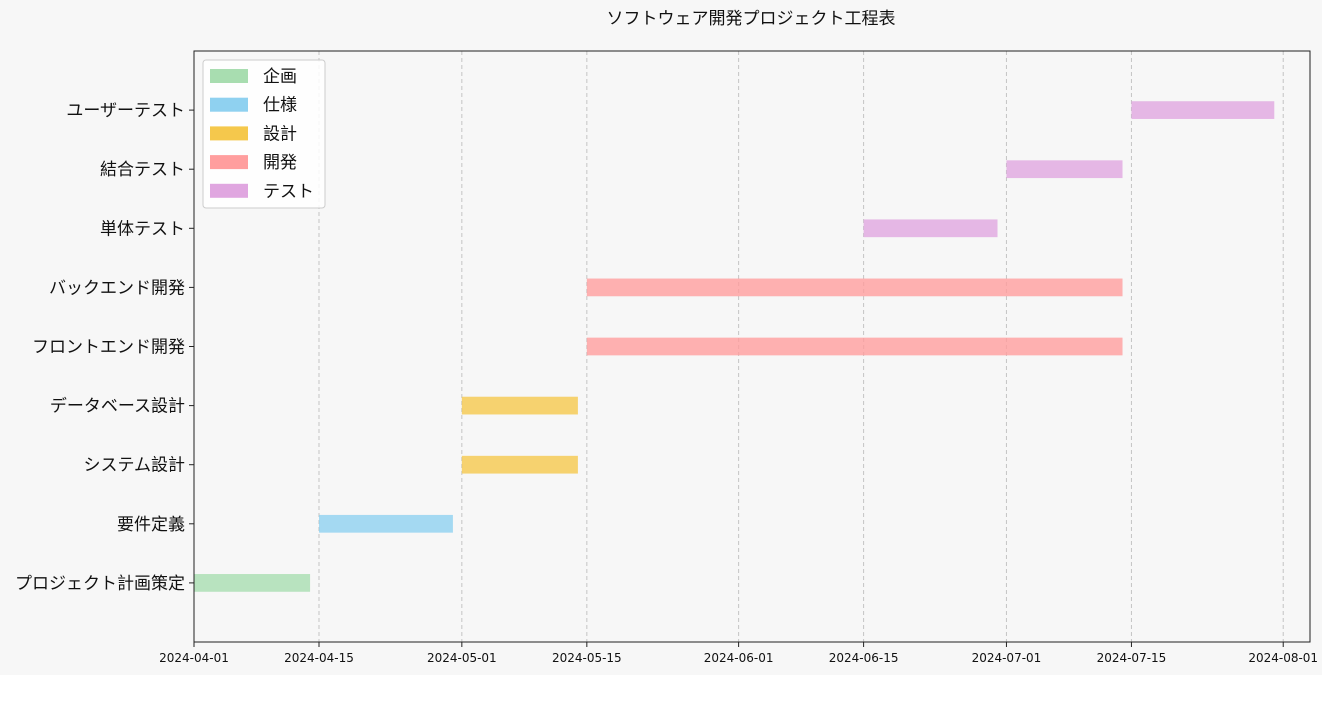  What do you see at coordinates (142, 170) in the screenshot?
I see `y-tick-label: 結合テスト` at bounding box center [142, 170].